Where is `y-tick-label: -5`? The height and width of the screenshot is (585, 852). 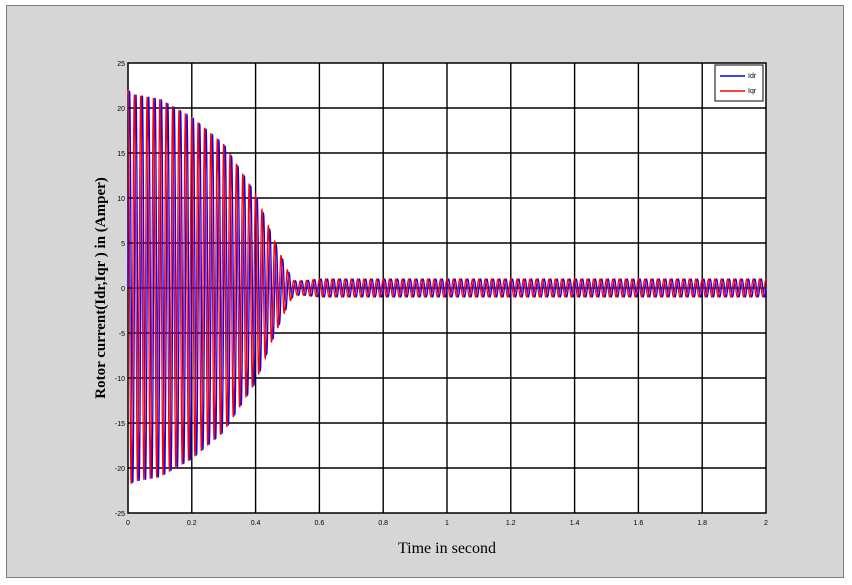
y-tick-label: -5 is located at coordinates (122, 334).